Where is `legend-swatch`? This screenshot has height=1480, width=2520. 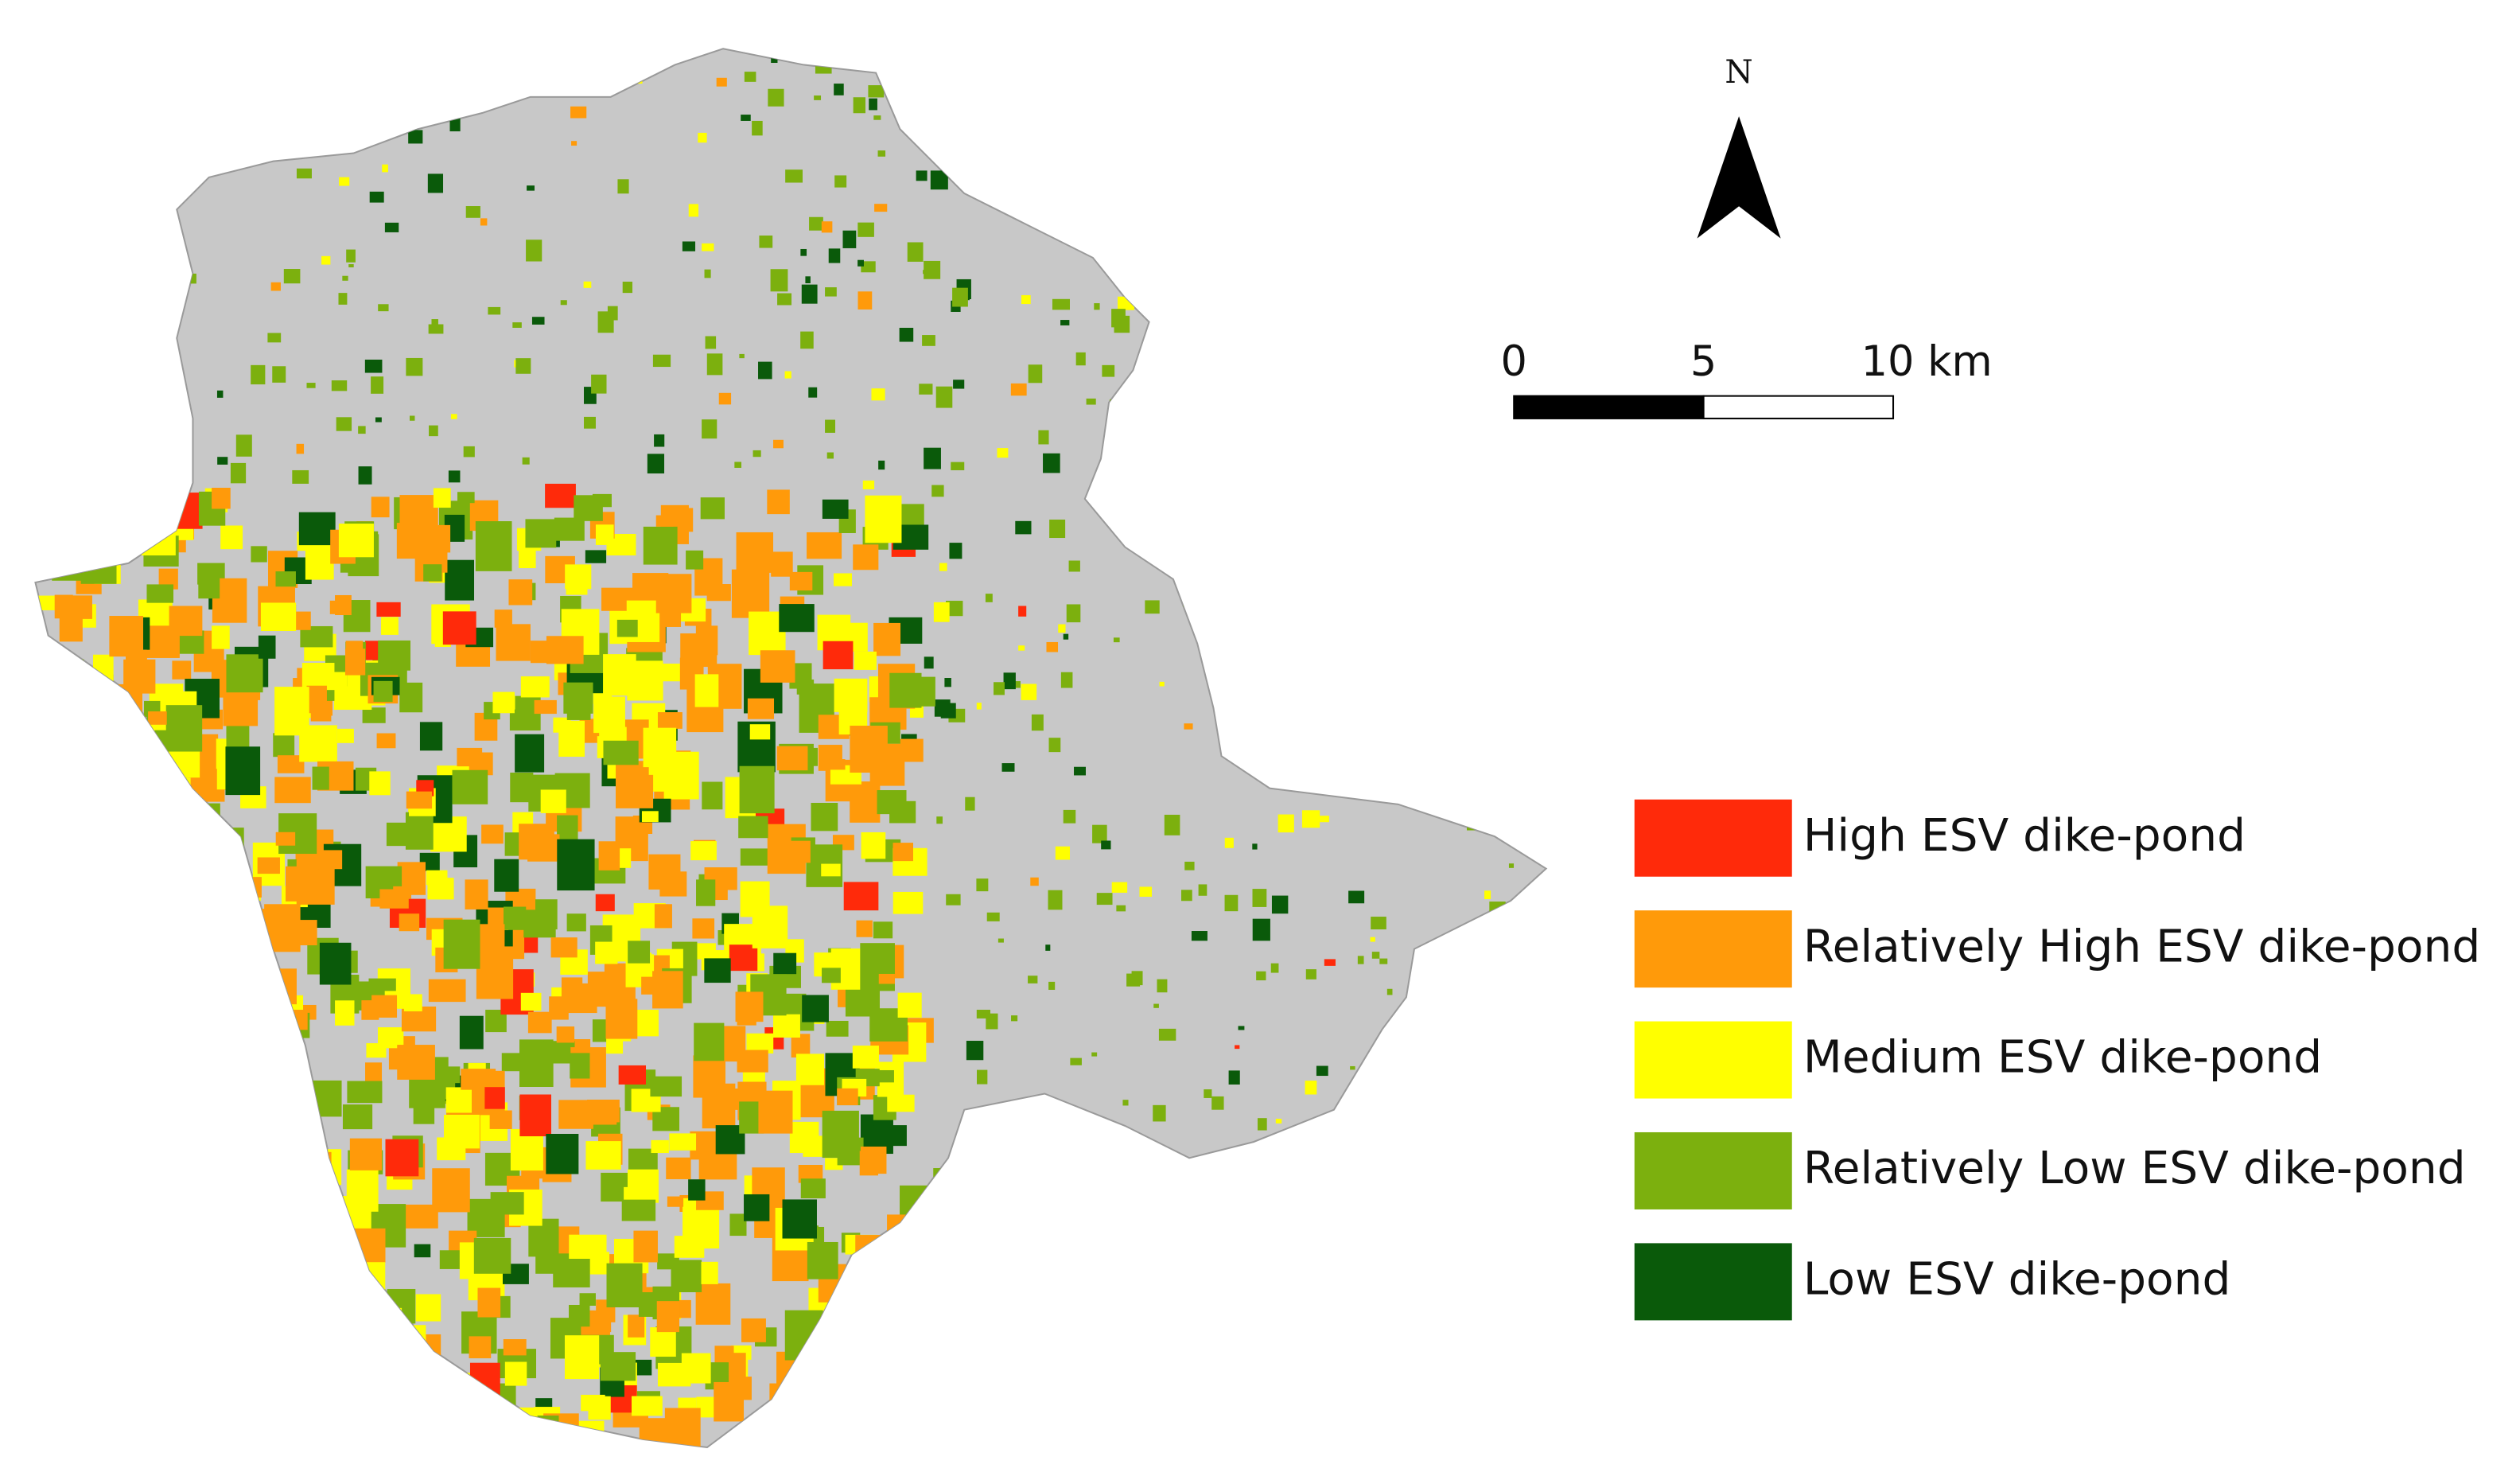
legend-swatch is located at coordinates (1713, 949).